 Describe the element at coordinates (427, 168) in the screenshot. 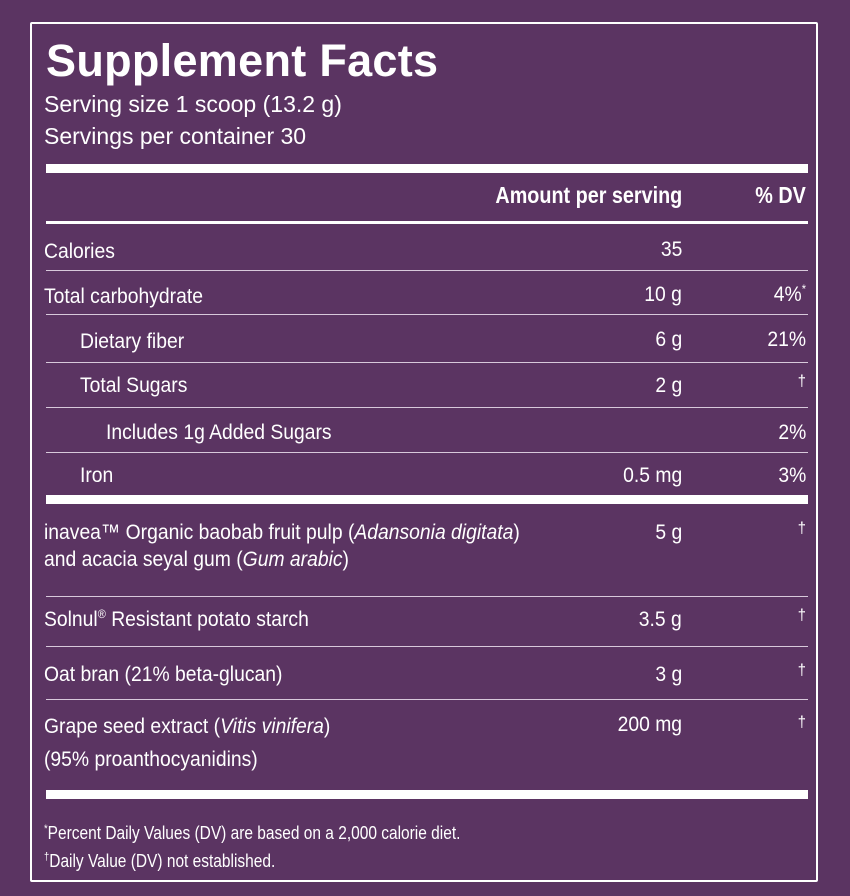

I see `top-thick-divider` at that location.